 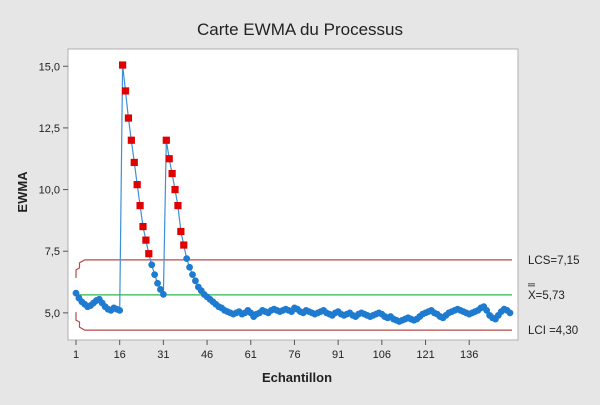 What do you see at coordinates (425, 355) in the screenshot?
I see `x-tick-label: 121` at bounding box center [425, 355].